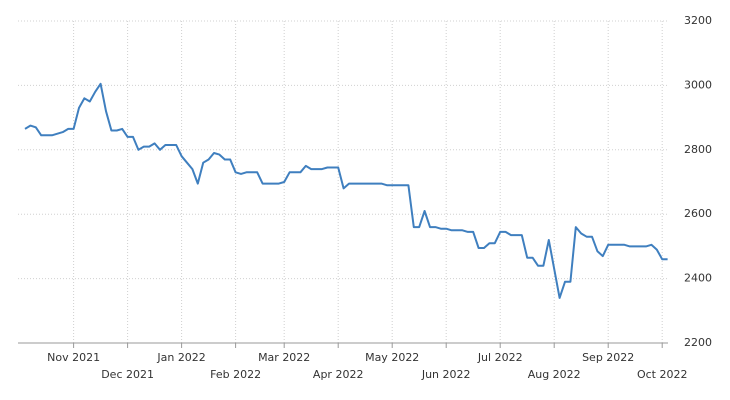  I want to click on x-tick-label: Jun 2022, so click(446, 374).